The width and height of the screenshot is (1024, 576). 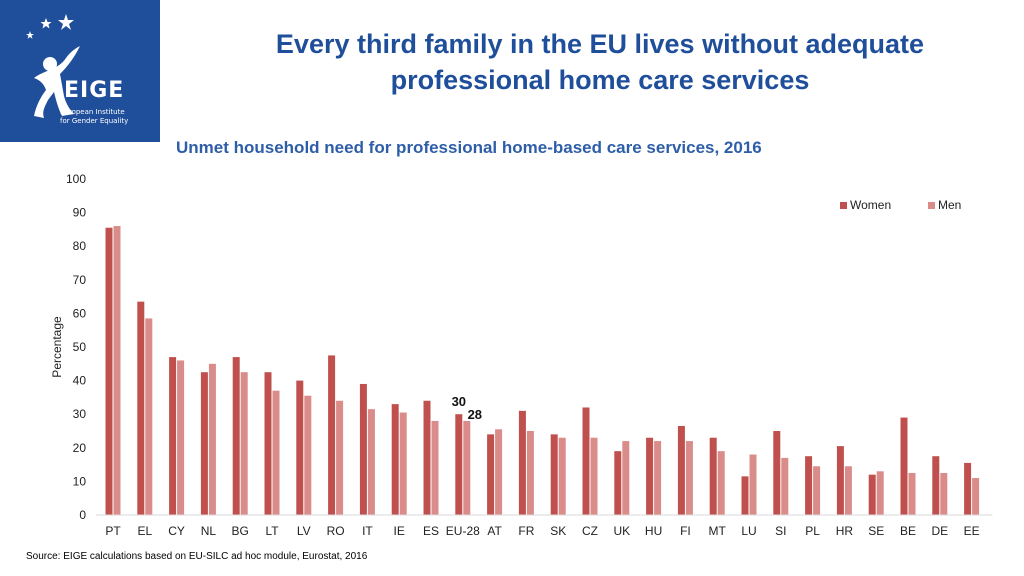 I want to click on bar-women-de, so click(x=936, y=485).